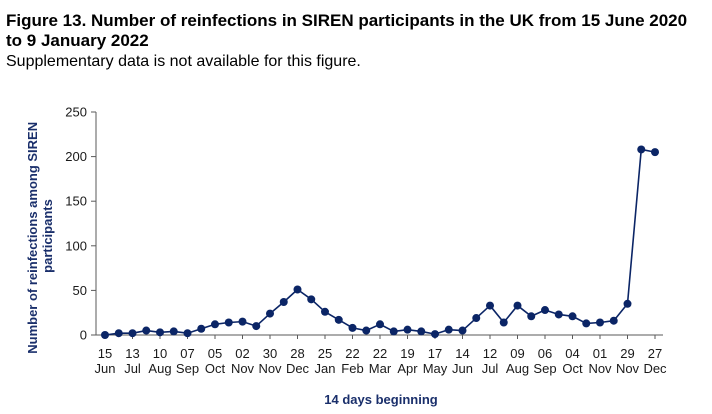 Image resolution: width=712 pixels, height=414 pixels. I want to click on x-tick-label-day: 29, so click(627, 353).